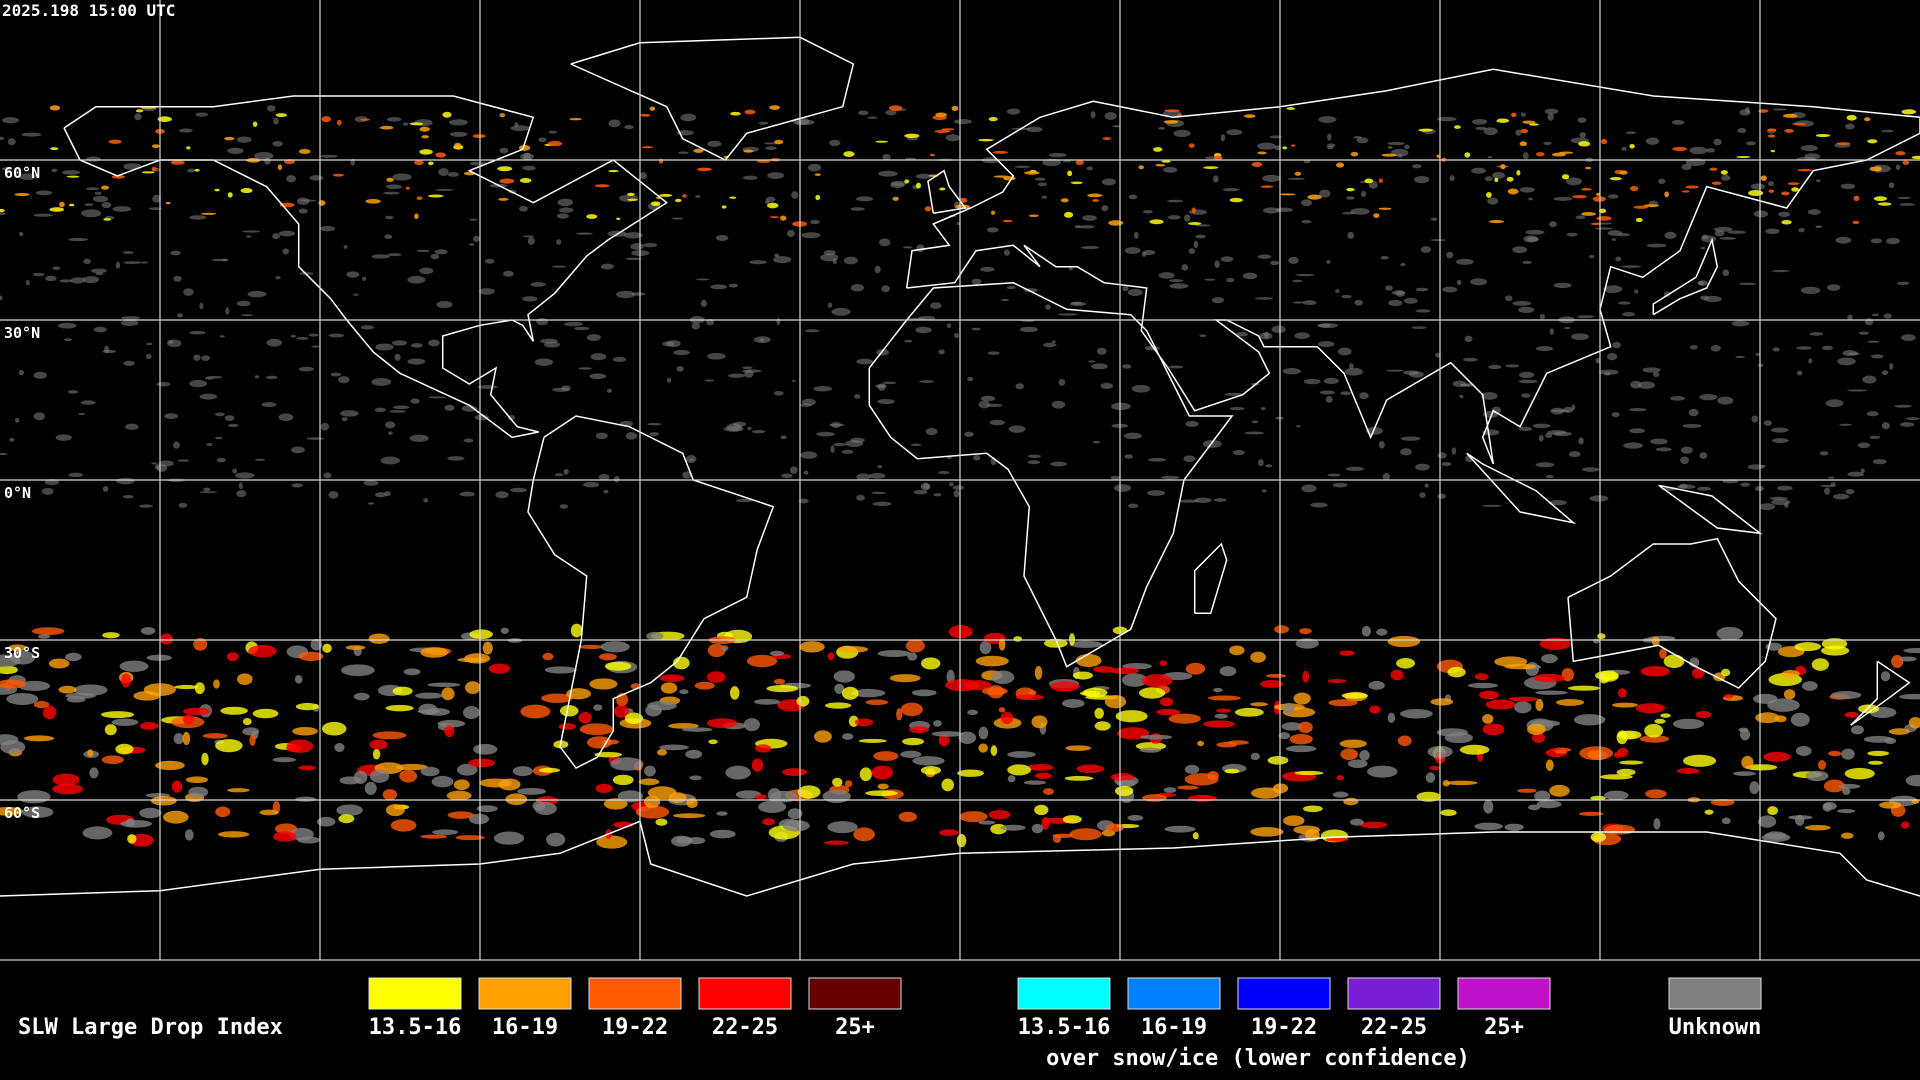 Image resolution: width=1920 pixels, height=1080 pixels. What do you see at coordinates (745, 993) in the screenshot?
I see `legend-swatch` at bounding box center [745, 993].